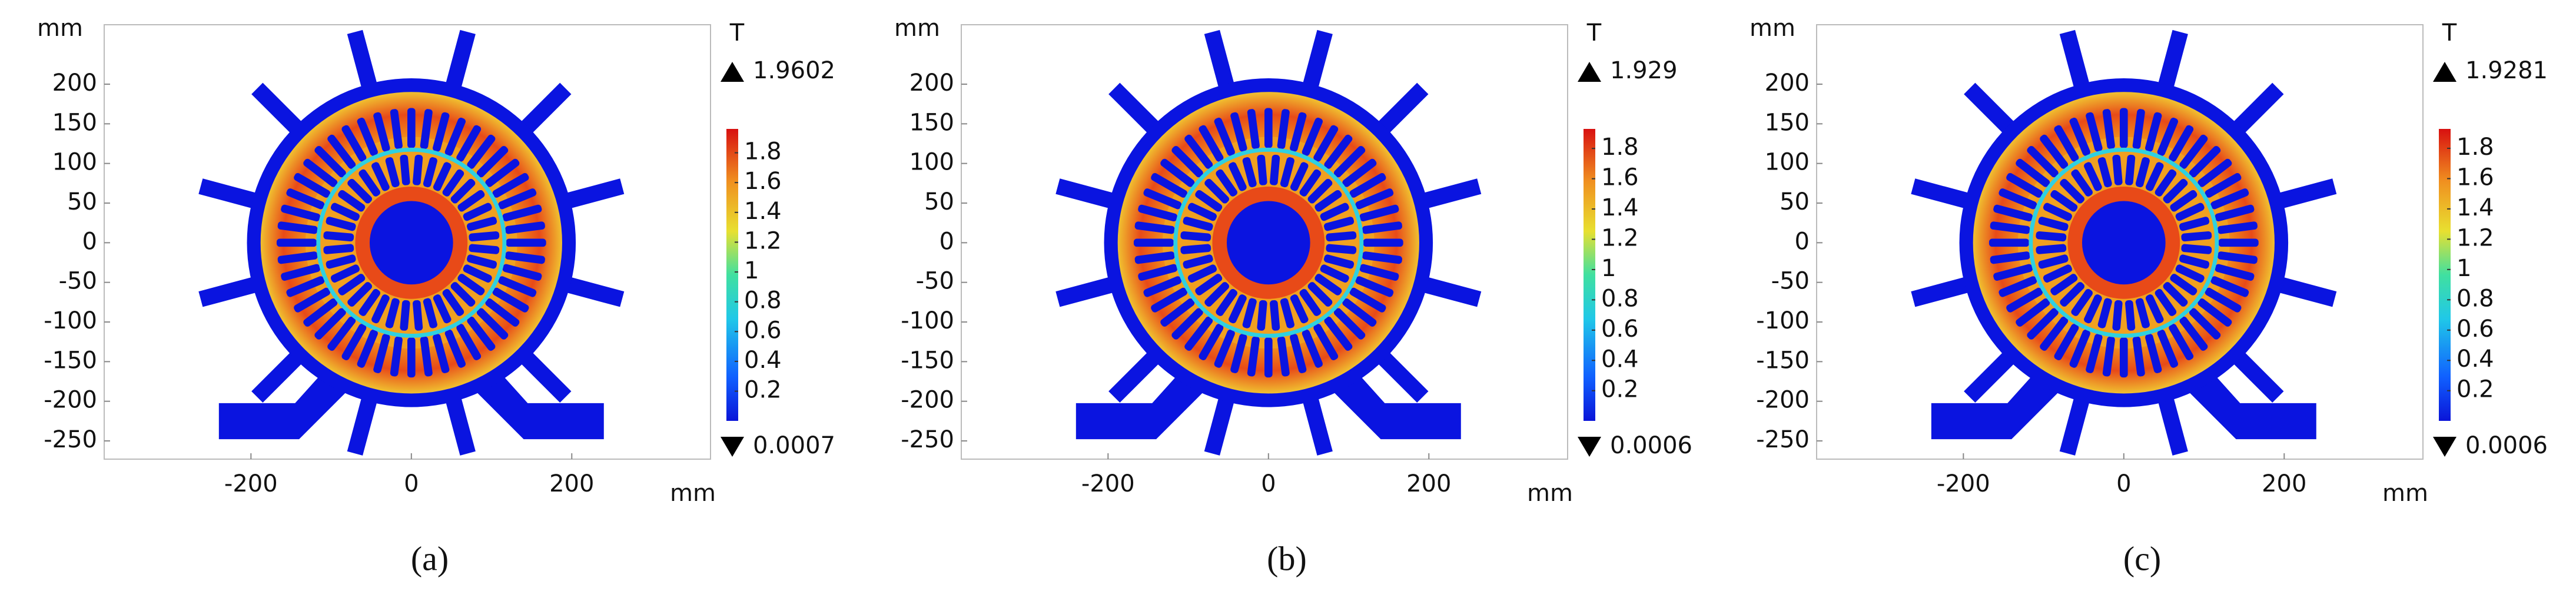  I want to click on min-marker, so click(732, 447).